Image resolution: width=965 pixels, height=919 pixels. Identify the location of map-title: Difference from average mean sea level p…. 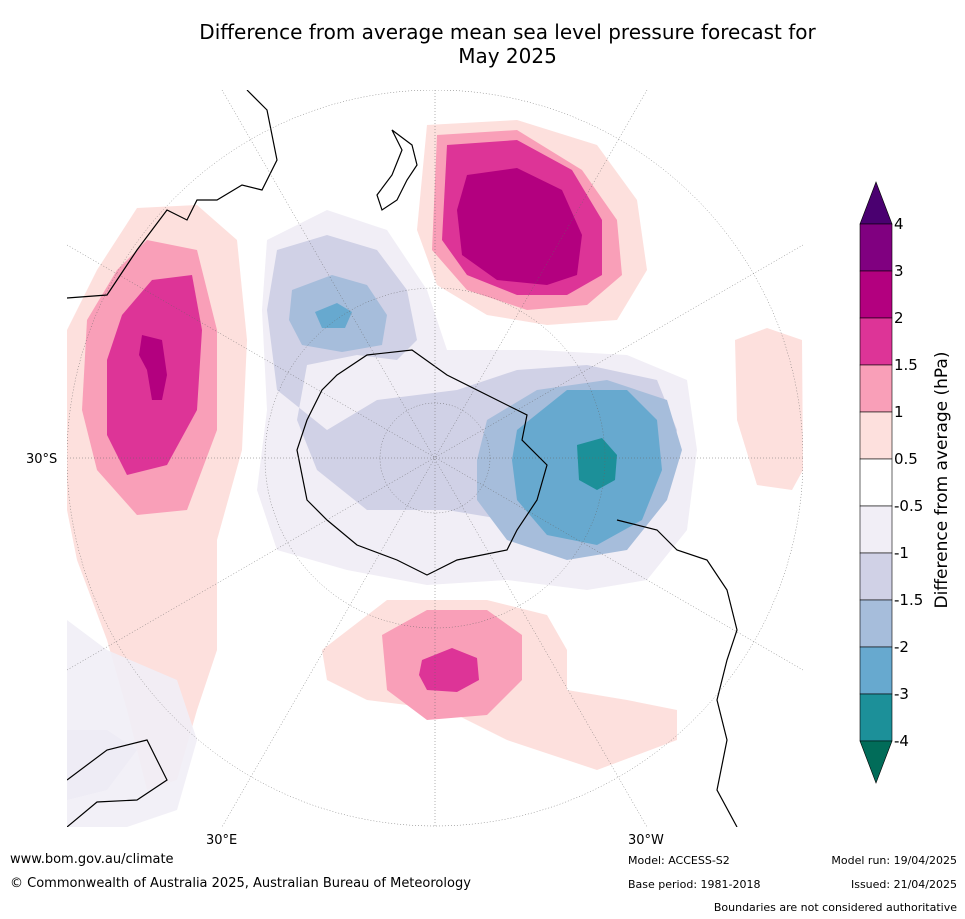
(507, 44).